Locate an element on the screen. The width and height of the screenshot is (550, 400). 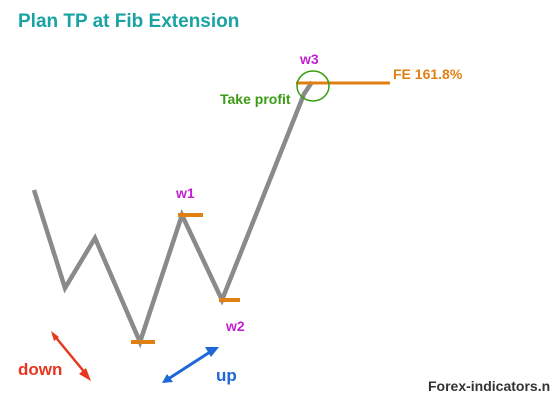
diagram-title: Plan TP at Fib Extension is located at coordinates (128, 21).